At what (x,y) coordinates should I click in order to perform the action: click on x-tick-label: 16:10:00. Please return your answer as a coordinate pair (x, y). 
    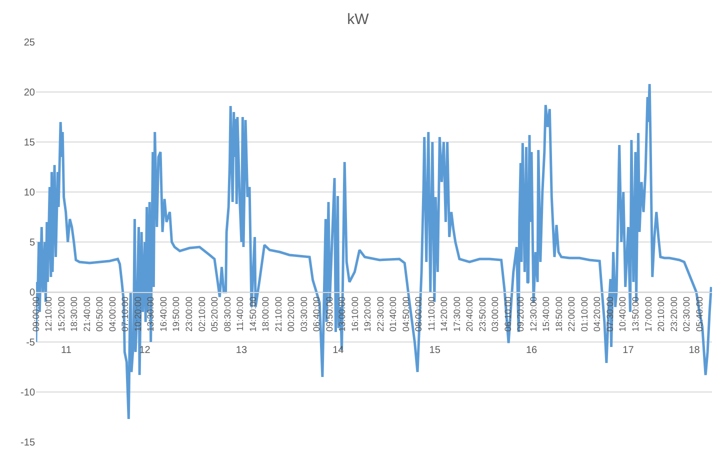
    Looking at the image, I should click on (355, 314).